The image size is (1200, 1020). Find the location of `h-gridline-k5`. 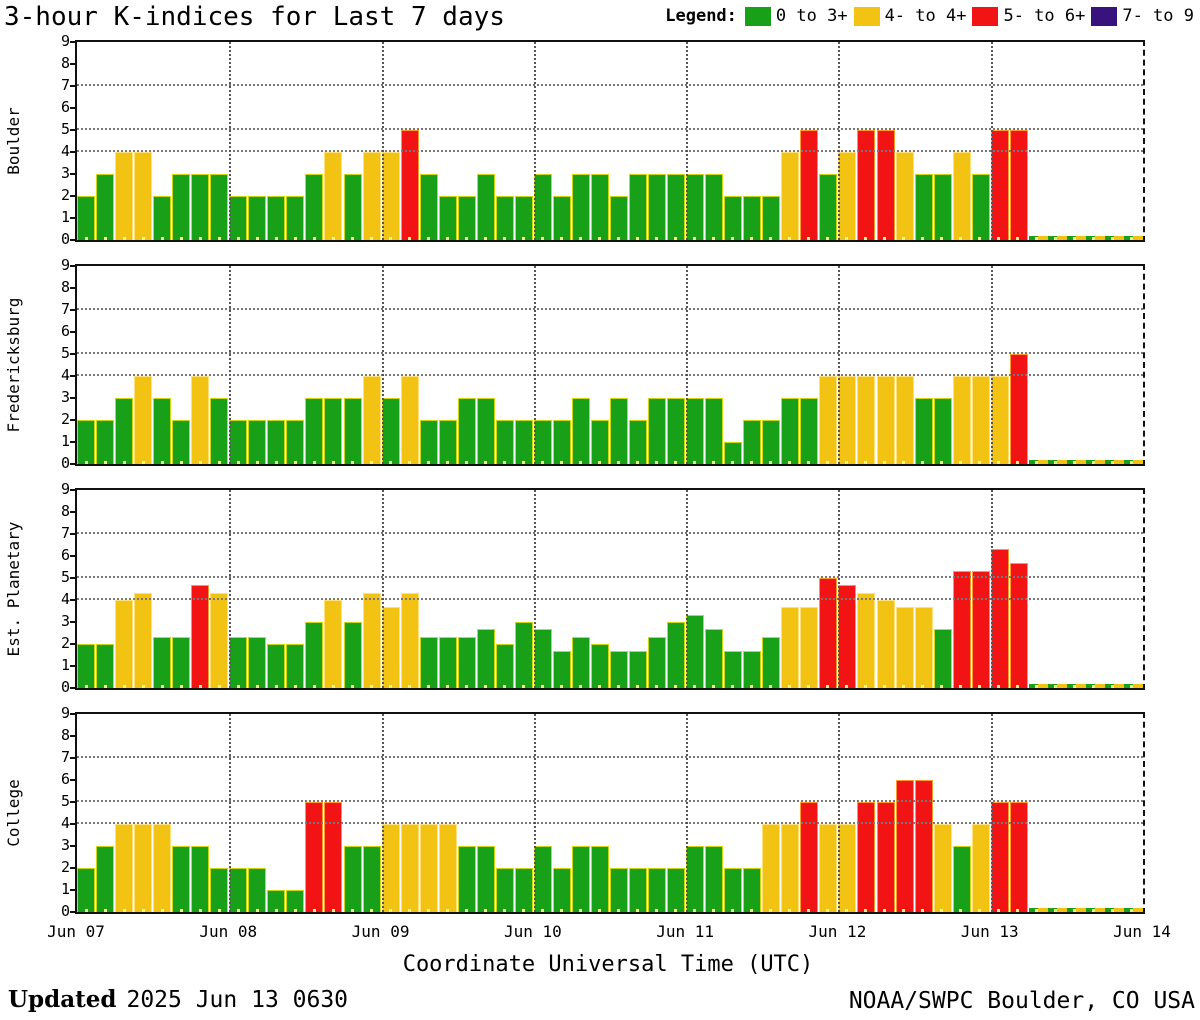

h-gridline-k5 is located at coordinates (610, 353).